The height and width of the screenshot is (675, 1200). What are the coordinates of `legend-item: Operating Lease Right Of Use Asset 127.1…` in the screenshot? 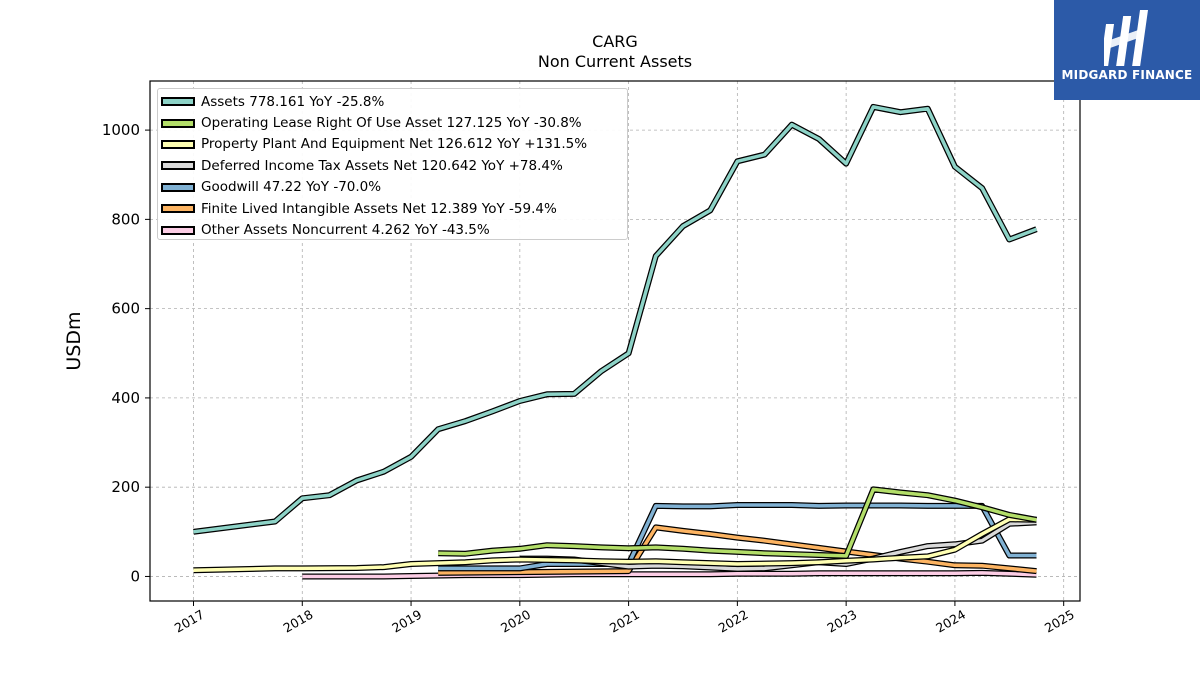 It's located at (392, 122).